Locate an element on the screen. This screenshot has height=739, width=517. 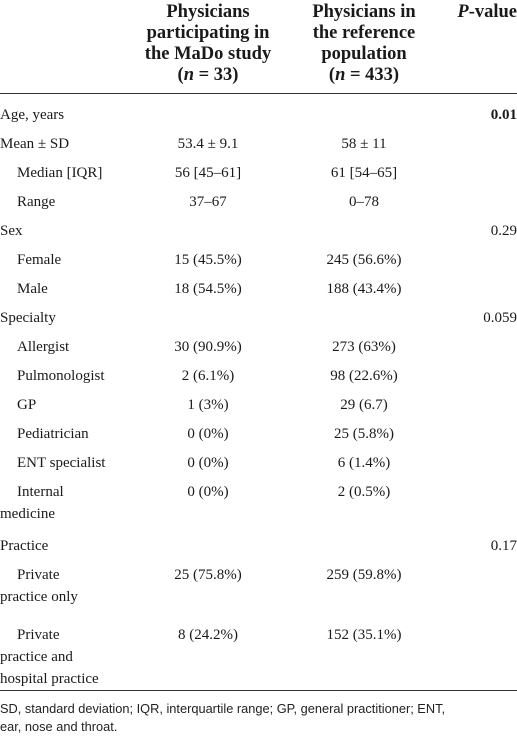
table-row: Sex 0.29 is located at coordinates (258, 234).